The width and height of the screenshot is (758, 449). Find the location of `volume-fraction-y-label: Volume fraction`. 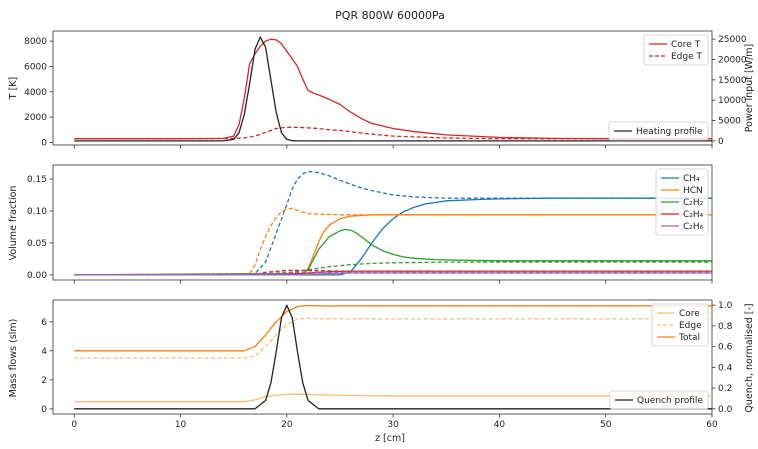

volume-fraction-y-label: Volume fraction is located at coordinates (13, 223).